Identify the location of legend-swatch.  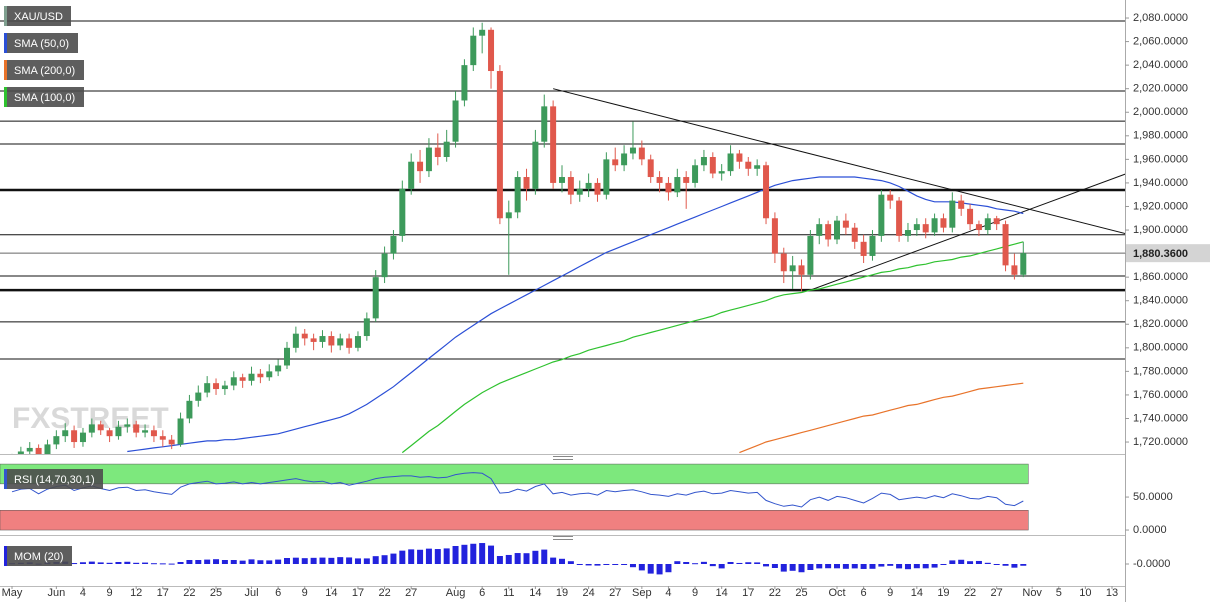
(5, 556).